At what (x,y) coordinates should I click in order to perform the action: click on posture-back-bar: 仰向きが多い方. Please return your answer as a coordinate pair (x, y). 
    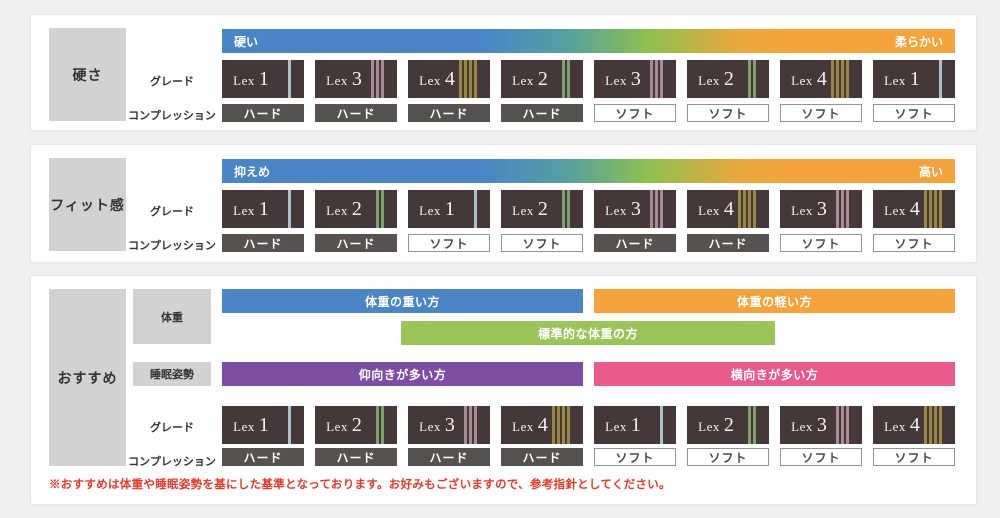
    Looking at the image, I should click on (402, 374).